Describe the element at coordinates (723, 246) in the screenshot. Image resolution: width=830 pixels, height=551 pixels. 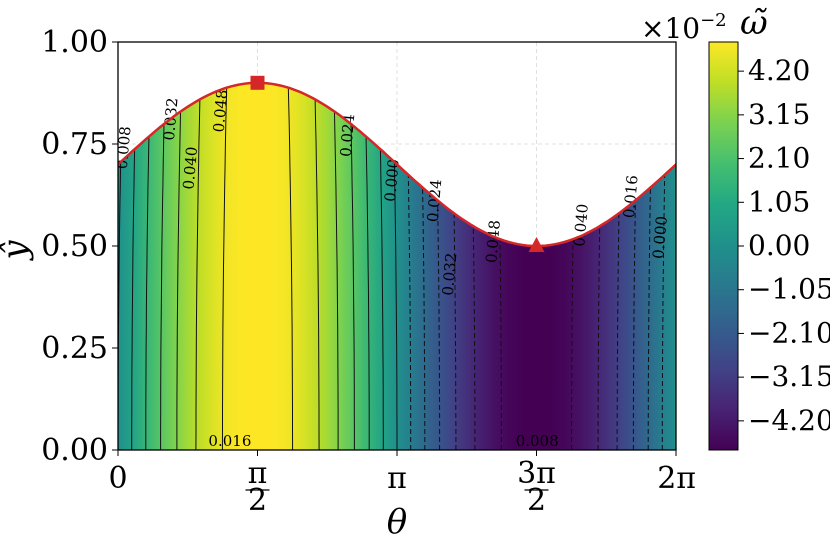
I see `colorbar-strip` at that location.